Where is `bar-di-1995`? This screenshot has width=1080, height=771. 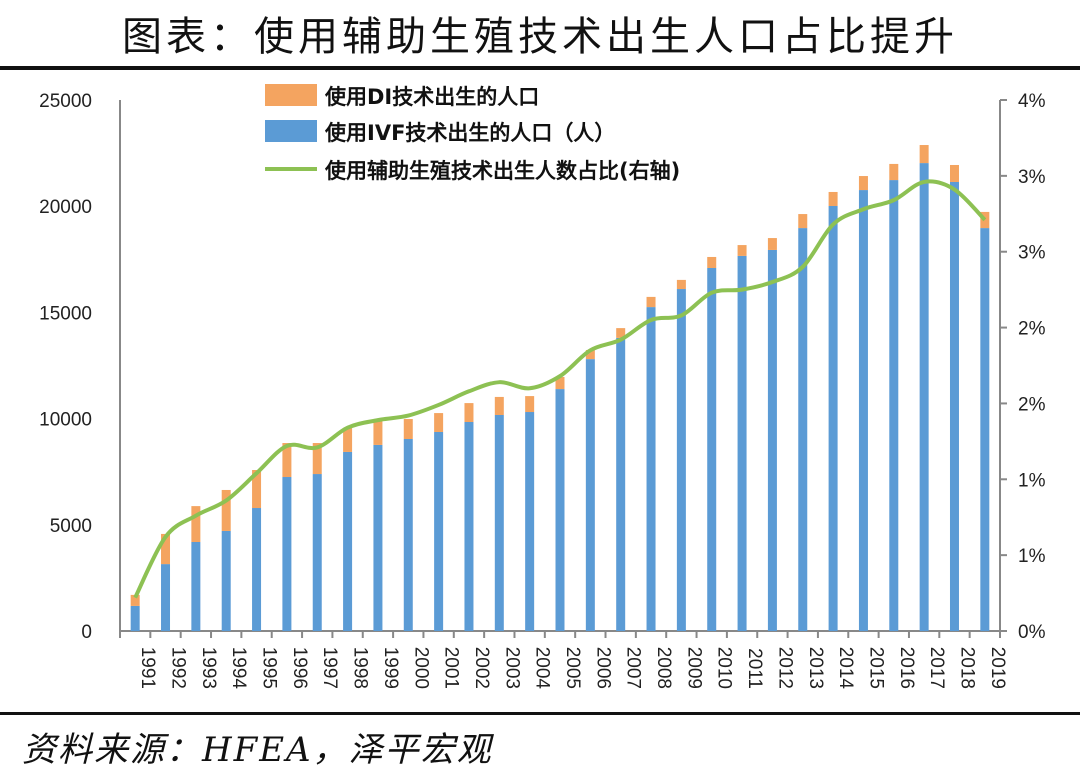
bar-di-1995 is located at coordinates (257, 489).